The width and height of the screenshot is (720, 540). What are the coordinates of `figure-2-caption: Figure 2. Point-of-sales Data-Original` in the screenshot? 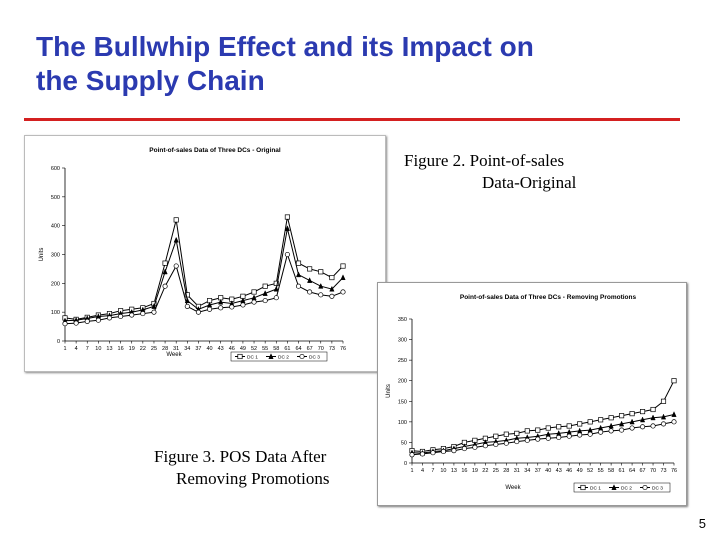 It's located at (509, 172).